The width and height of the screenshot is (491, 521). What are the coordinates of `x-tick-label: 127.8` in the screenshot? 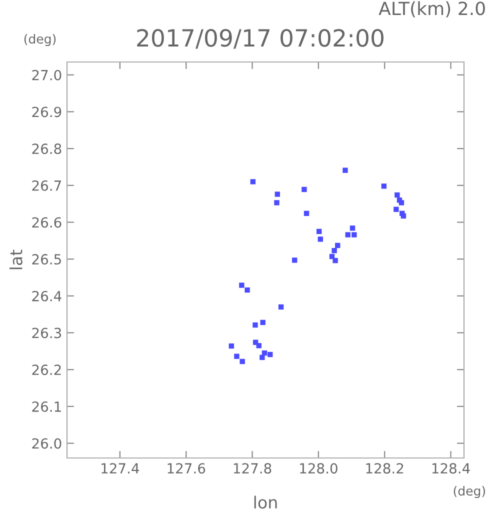 It's located at (253, 468).